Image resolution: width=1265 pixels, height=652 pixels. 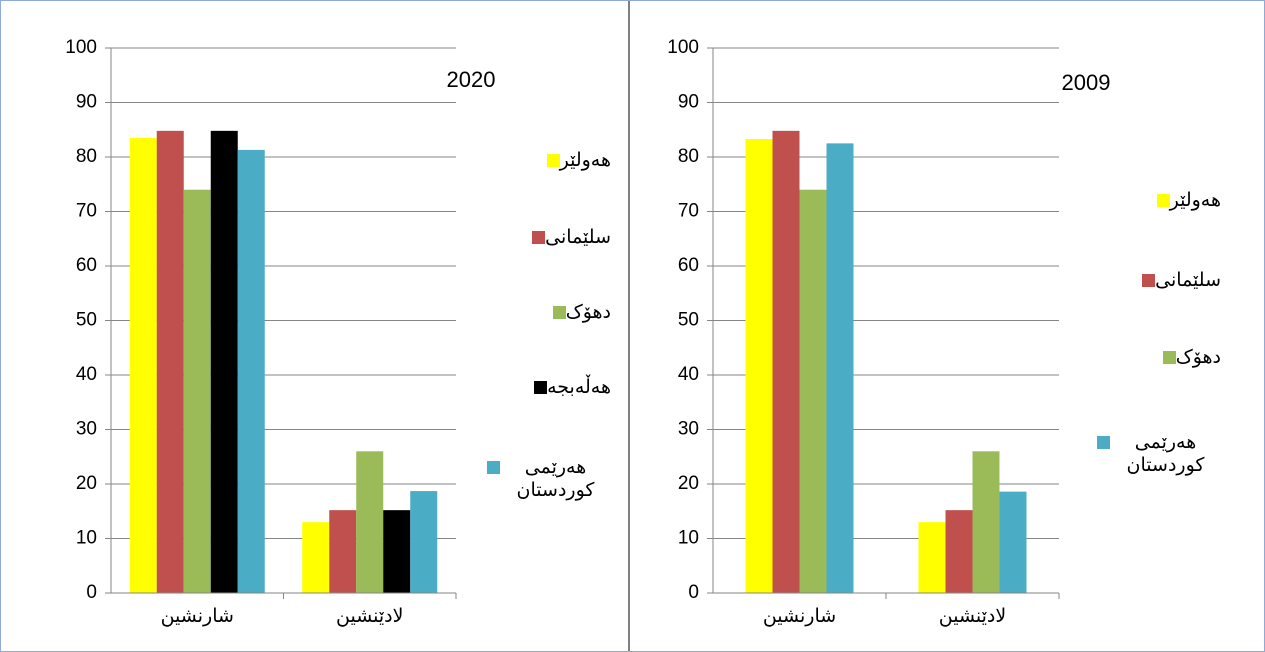 I want to click on legend-label: هەڵەبجە, so click(x=579, y=387).